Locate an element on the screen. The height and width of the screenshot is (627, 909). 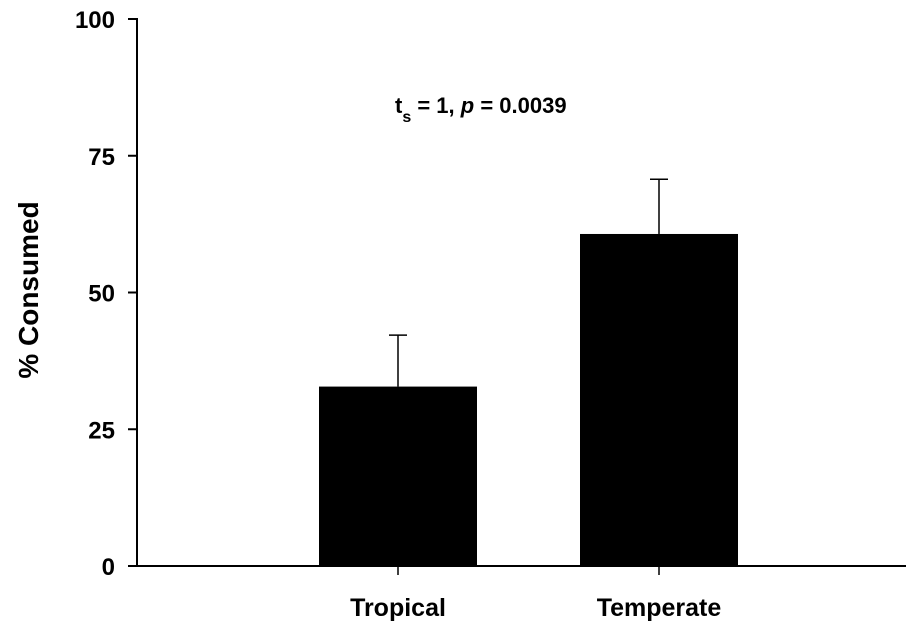
y-axis-title: % Consumed is located at coordinates (28, 289).